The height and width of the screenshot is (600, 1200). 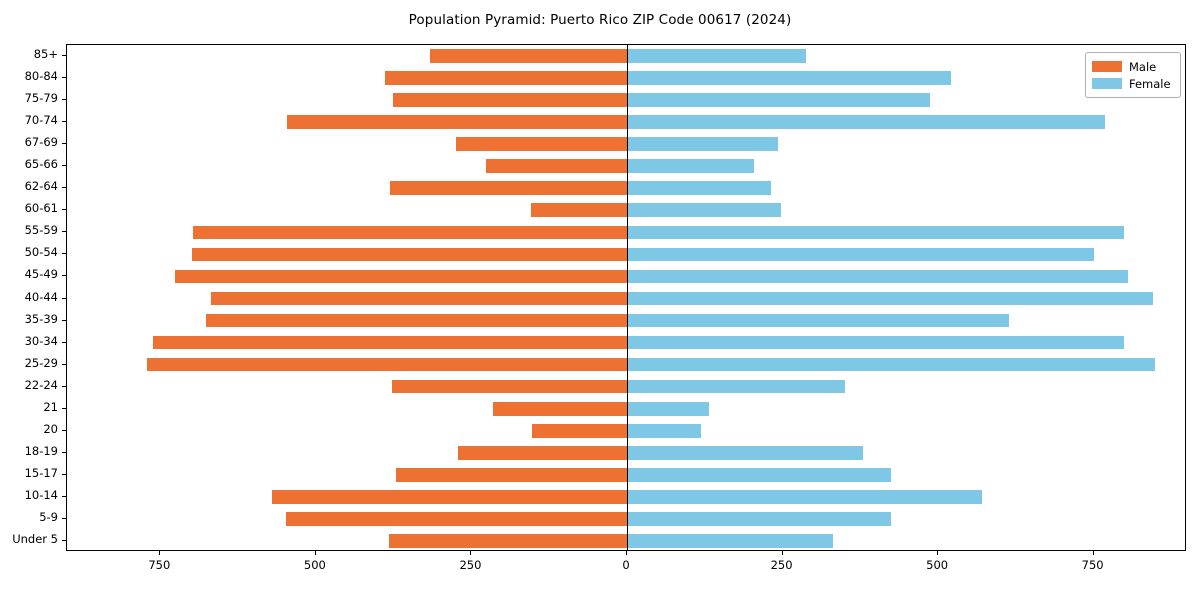 I want to click on y-tick-label: 62-64, so click(x=41, y=186).